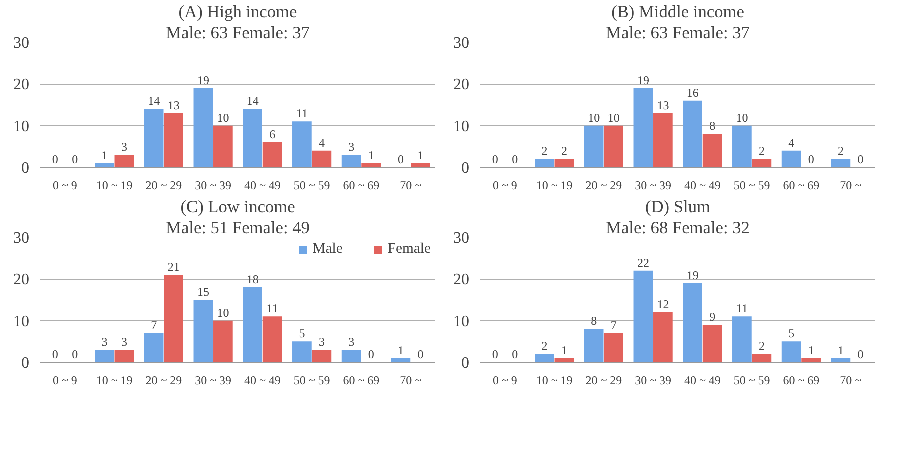 This screenshot has height=459, width=901. What do you see at coordinates (213, 185) in the screenshot?
I see `x-tick-label: 30 ~ 39` at bounding box center [213, 185].